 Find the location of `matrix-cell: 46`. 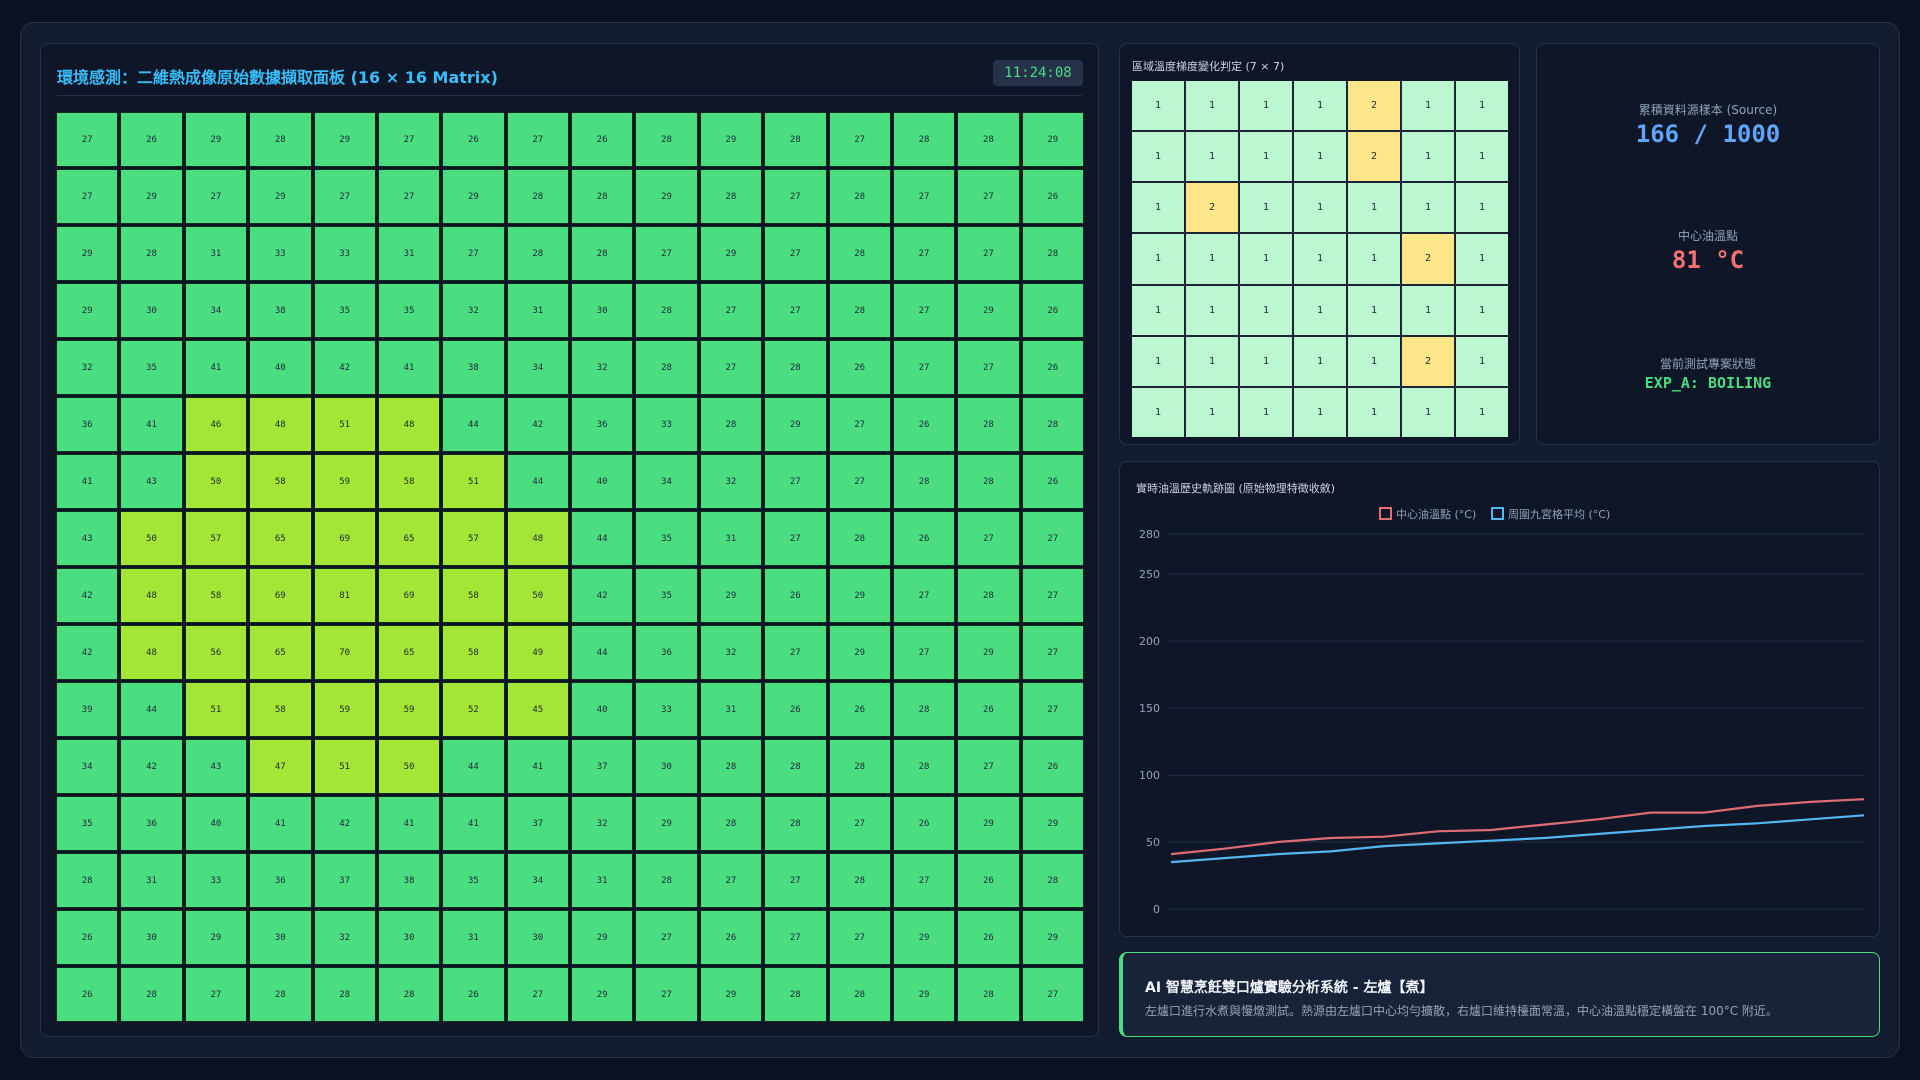

matrix-cell: 46 is located at coordinates (216, 424).